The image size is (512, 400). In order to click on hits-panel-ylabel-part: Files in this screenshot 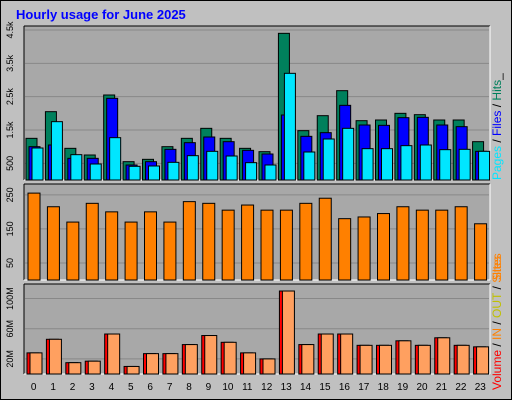, I will do `click(497, 123)`.